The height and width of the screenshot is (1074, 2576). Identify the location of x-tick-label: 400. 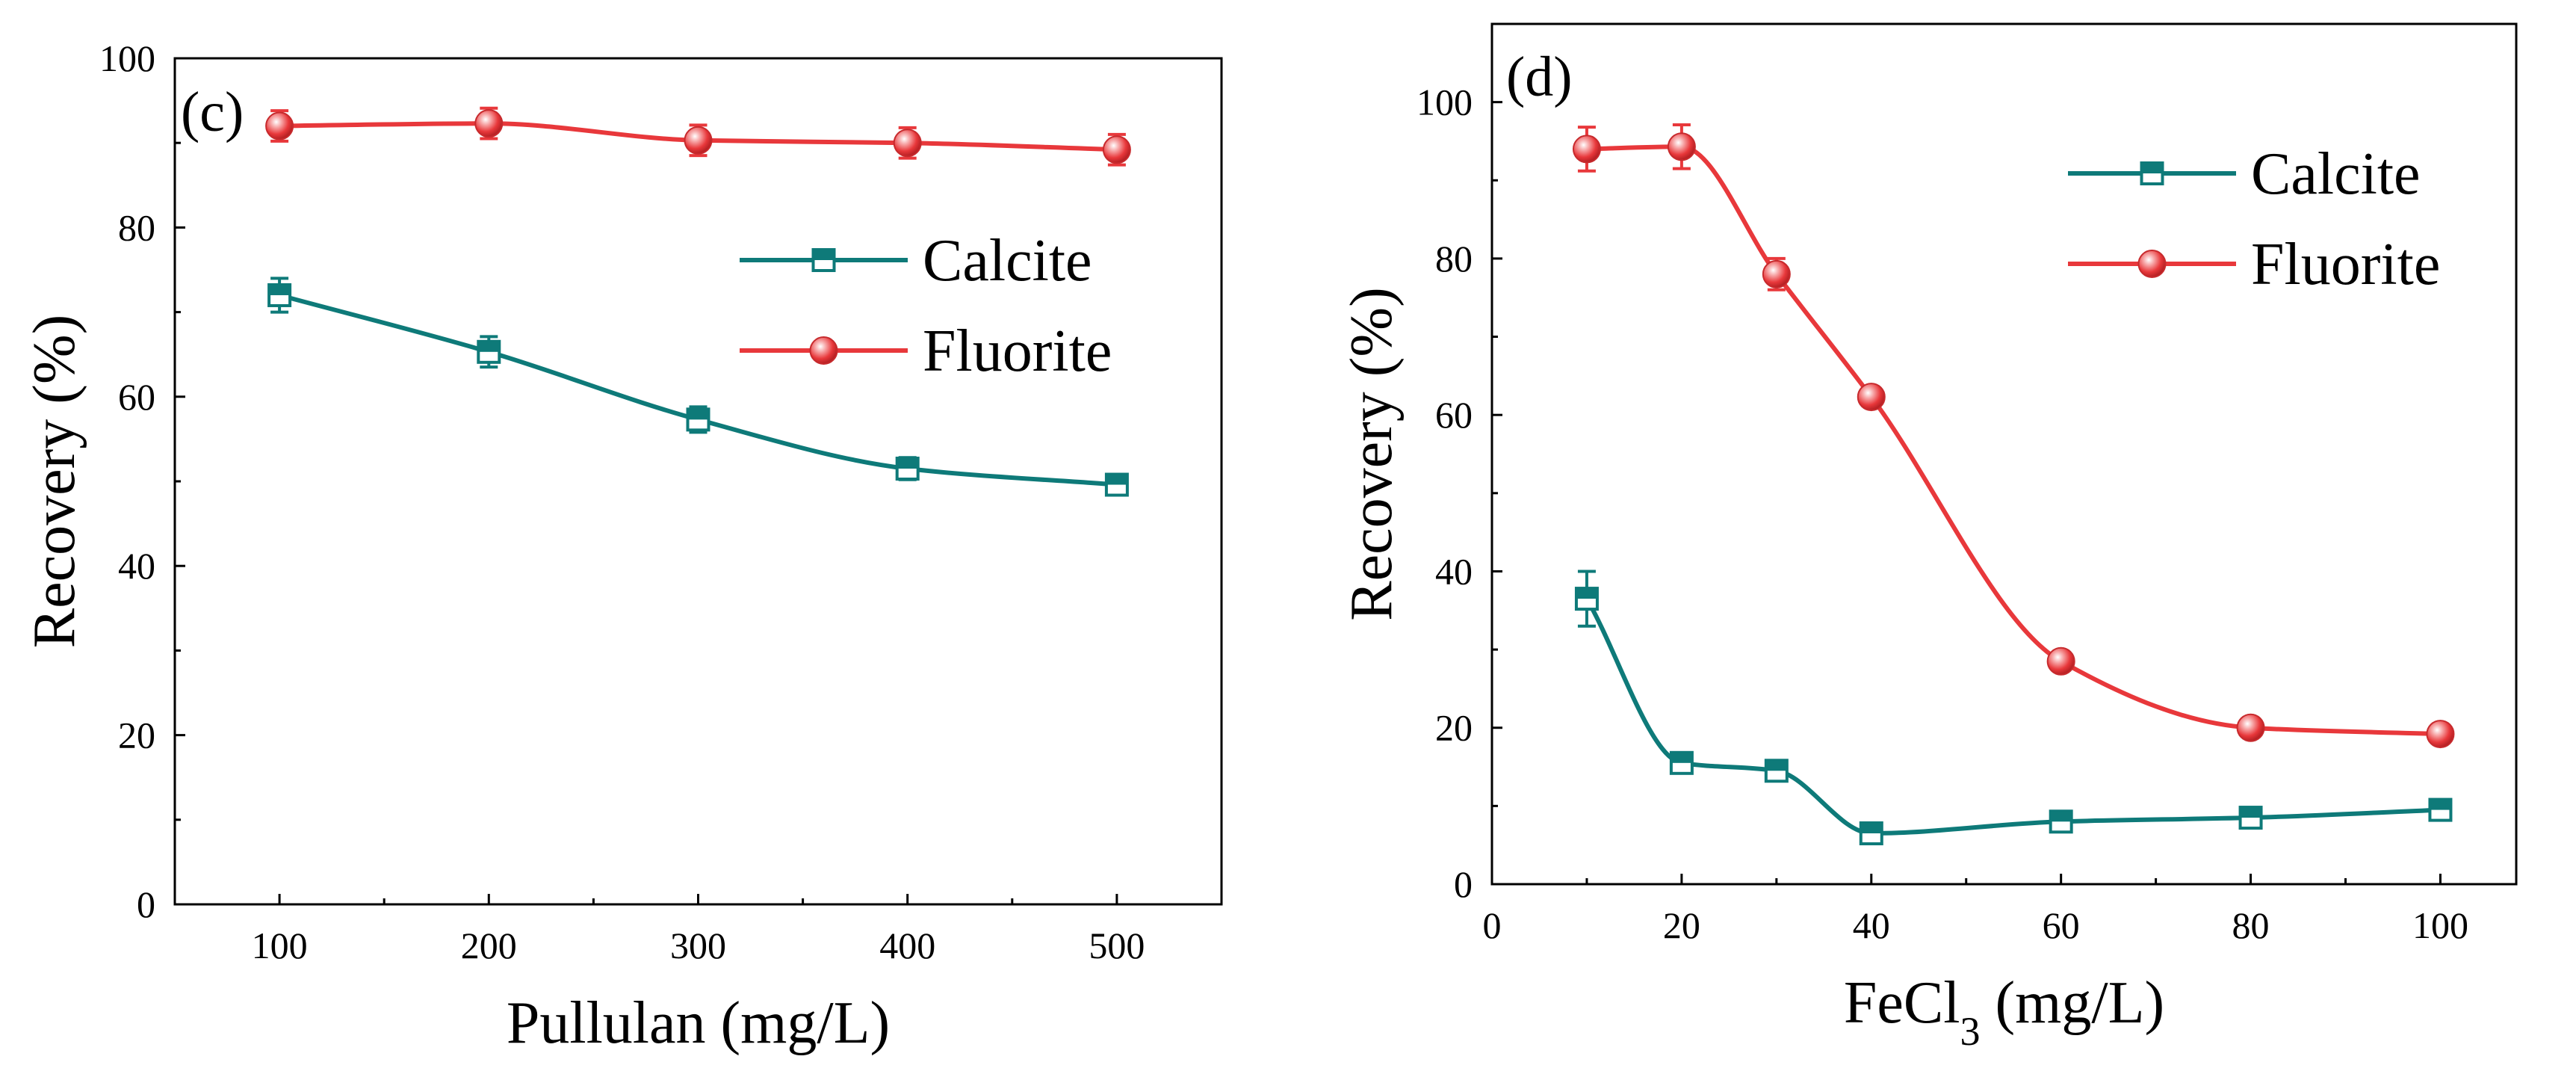
(907, 945).